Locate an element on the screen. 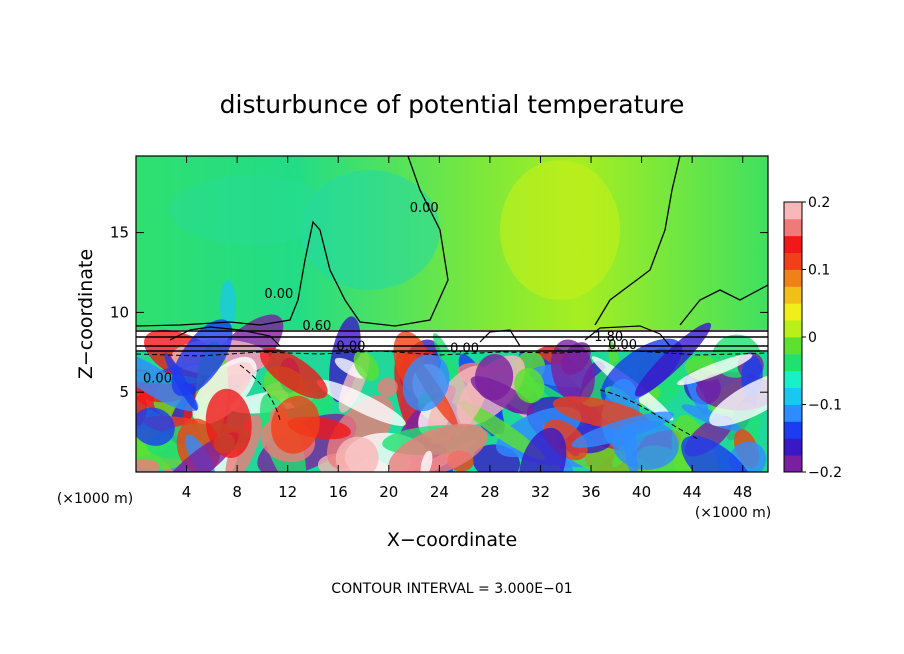 This screenshot has width=904, height=654. x-tick-label: 4 is located at coordinates (187, 492).